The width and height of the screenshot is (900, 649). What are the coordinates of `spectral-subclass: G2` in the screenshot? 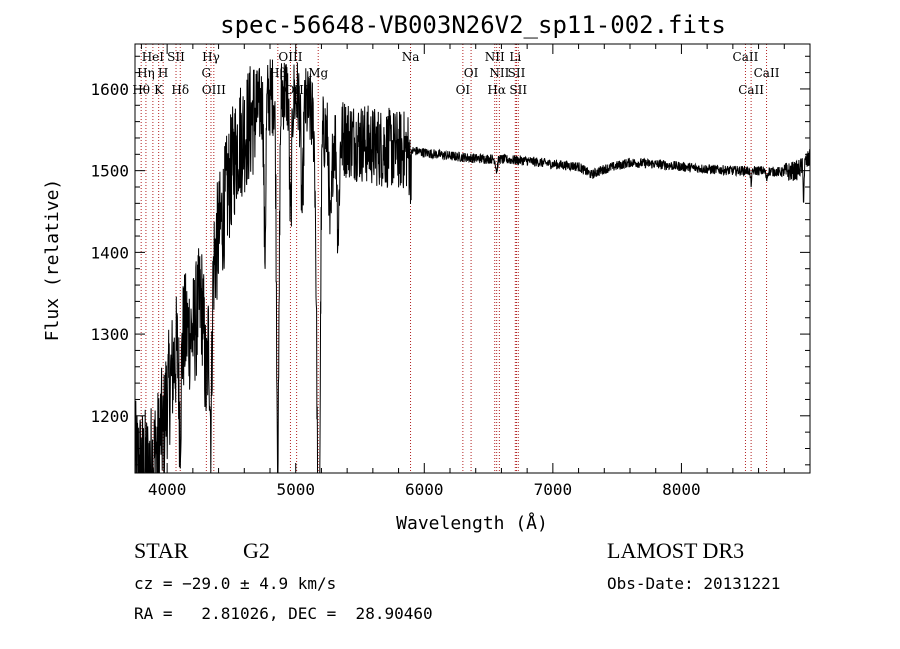 It's located at (256, 550).